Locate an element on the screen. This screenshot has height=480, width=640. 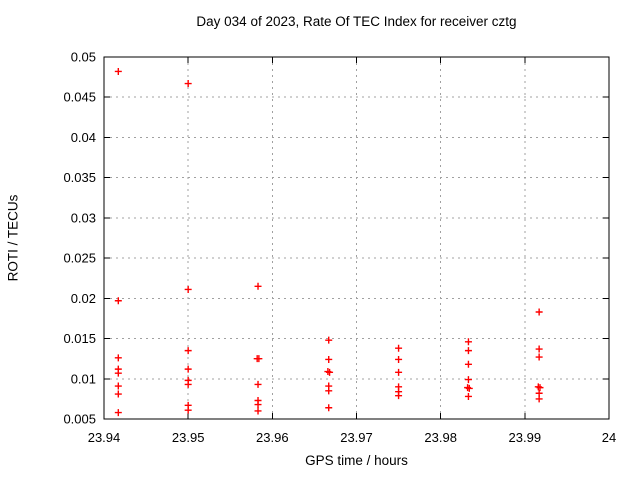
x-tick-label: 23.98 is located at coordinates (440, 437).